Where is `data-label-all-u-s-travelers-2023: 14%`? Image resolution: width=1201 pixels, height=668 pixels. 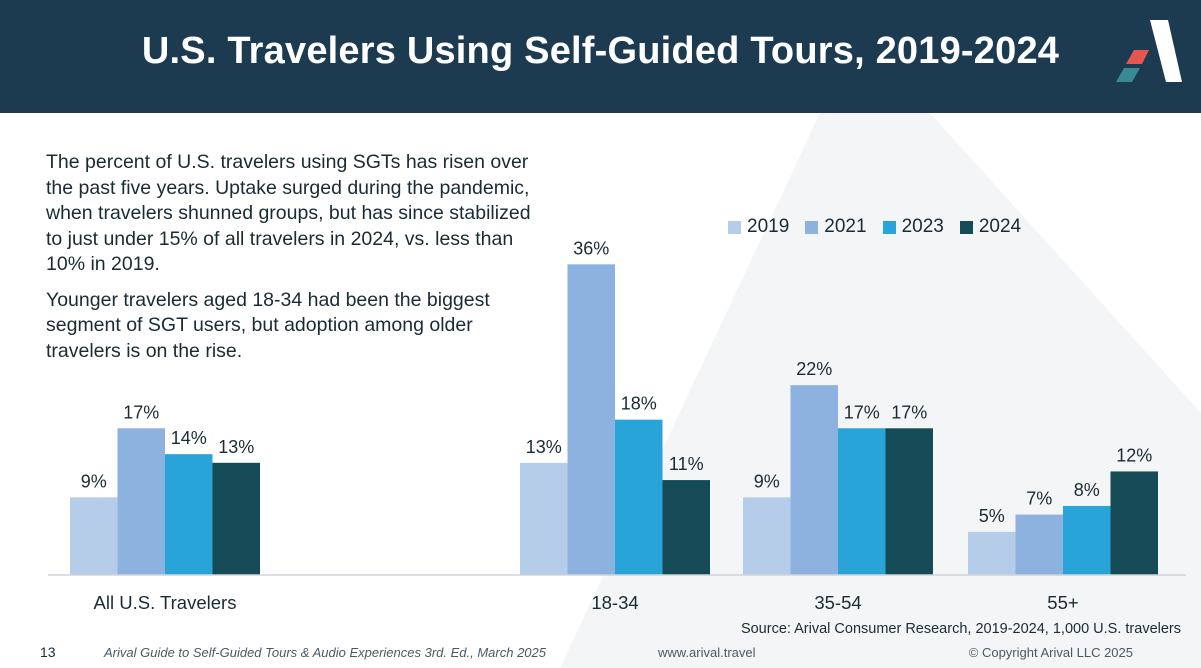 data-label-all-u-s-travelers-2023: 14% is located at coordinates (189, 438).